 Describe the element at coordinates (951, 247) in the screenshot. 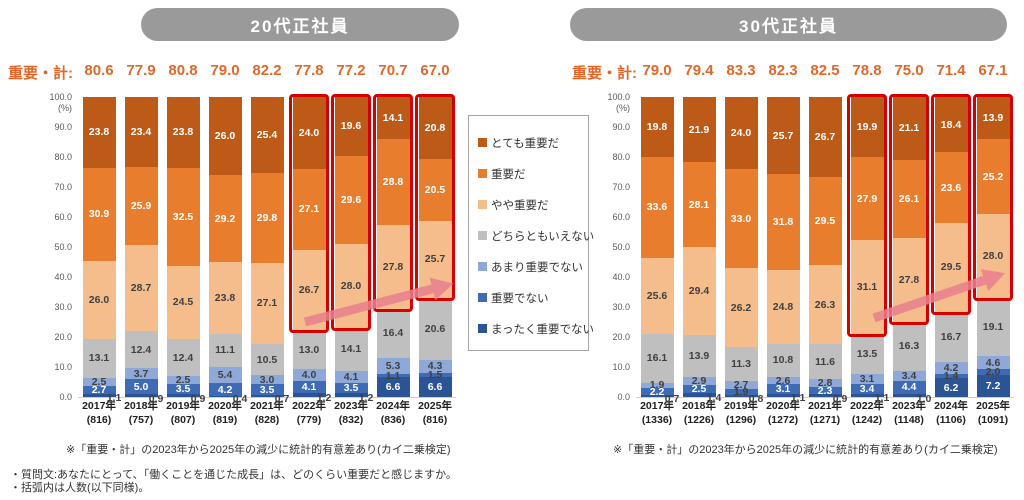

I see `bar-stack: 18.4 23.6 29.5 16.7 4.2 1.4 6.2` at that location.